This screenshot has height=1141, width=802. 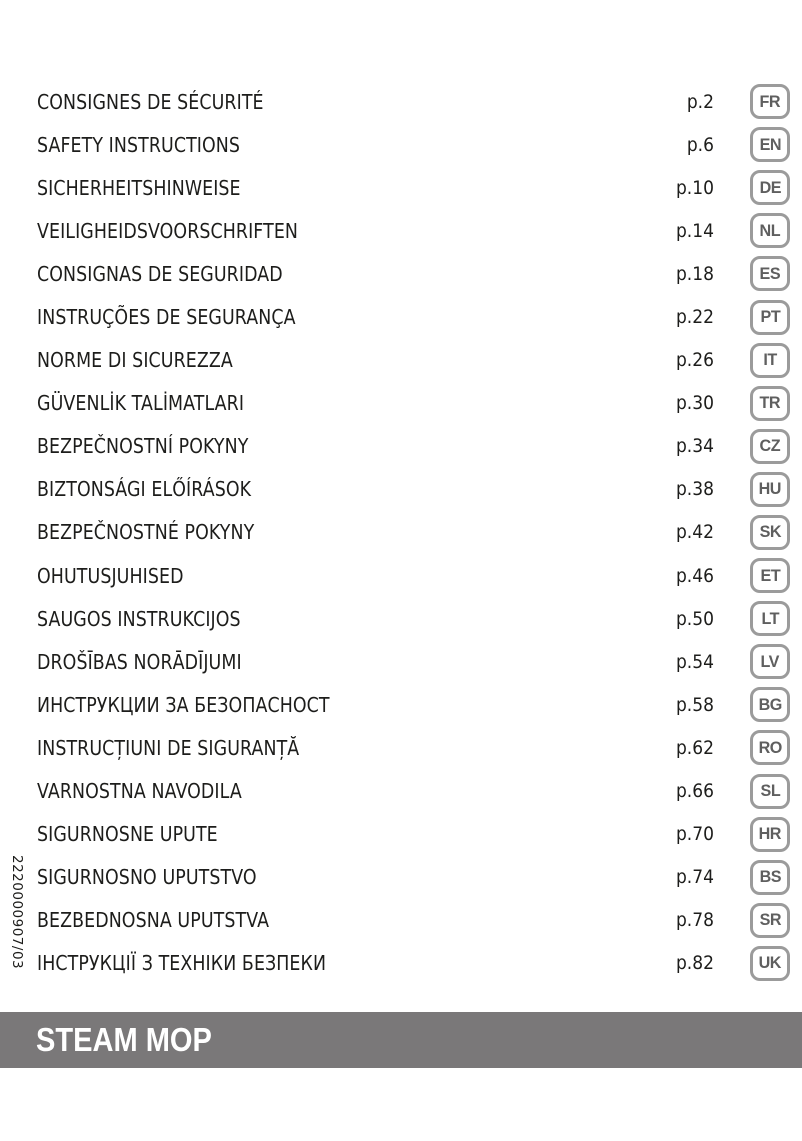 What do you see at coordinates (413, 230) in the screenshot?
I see `toc-row: VEILIGHEIDSVOORSCHRIFTEN p.14 NL` at bounding box center [413, 230].